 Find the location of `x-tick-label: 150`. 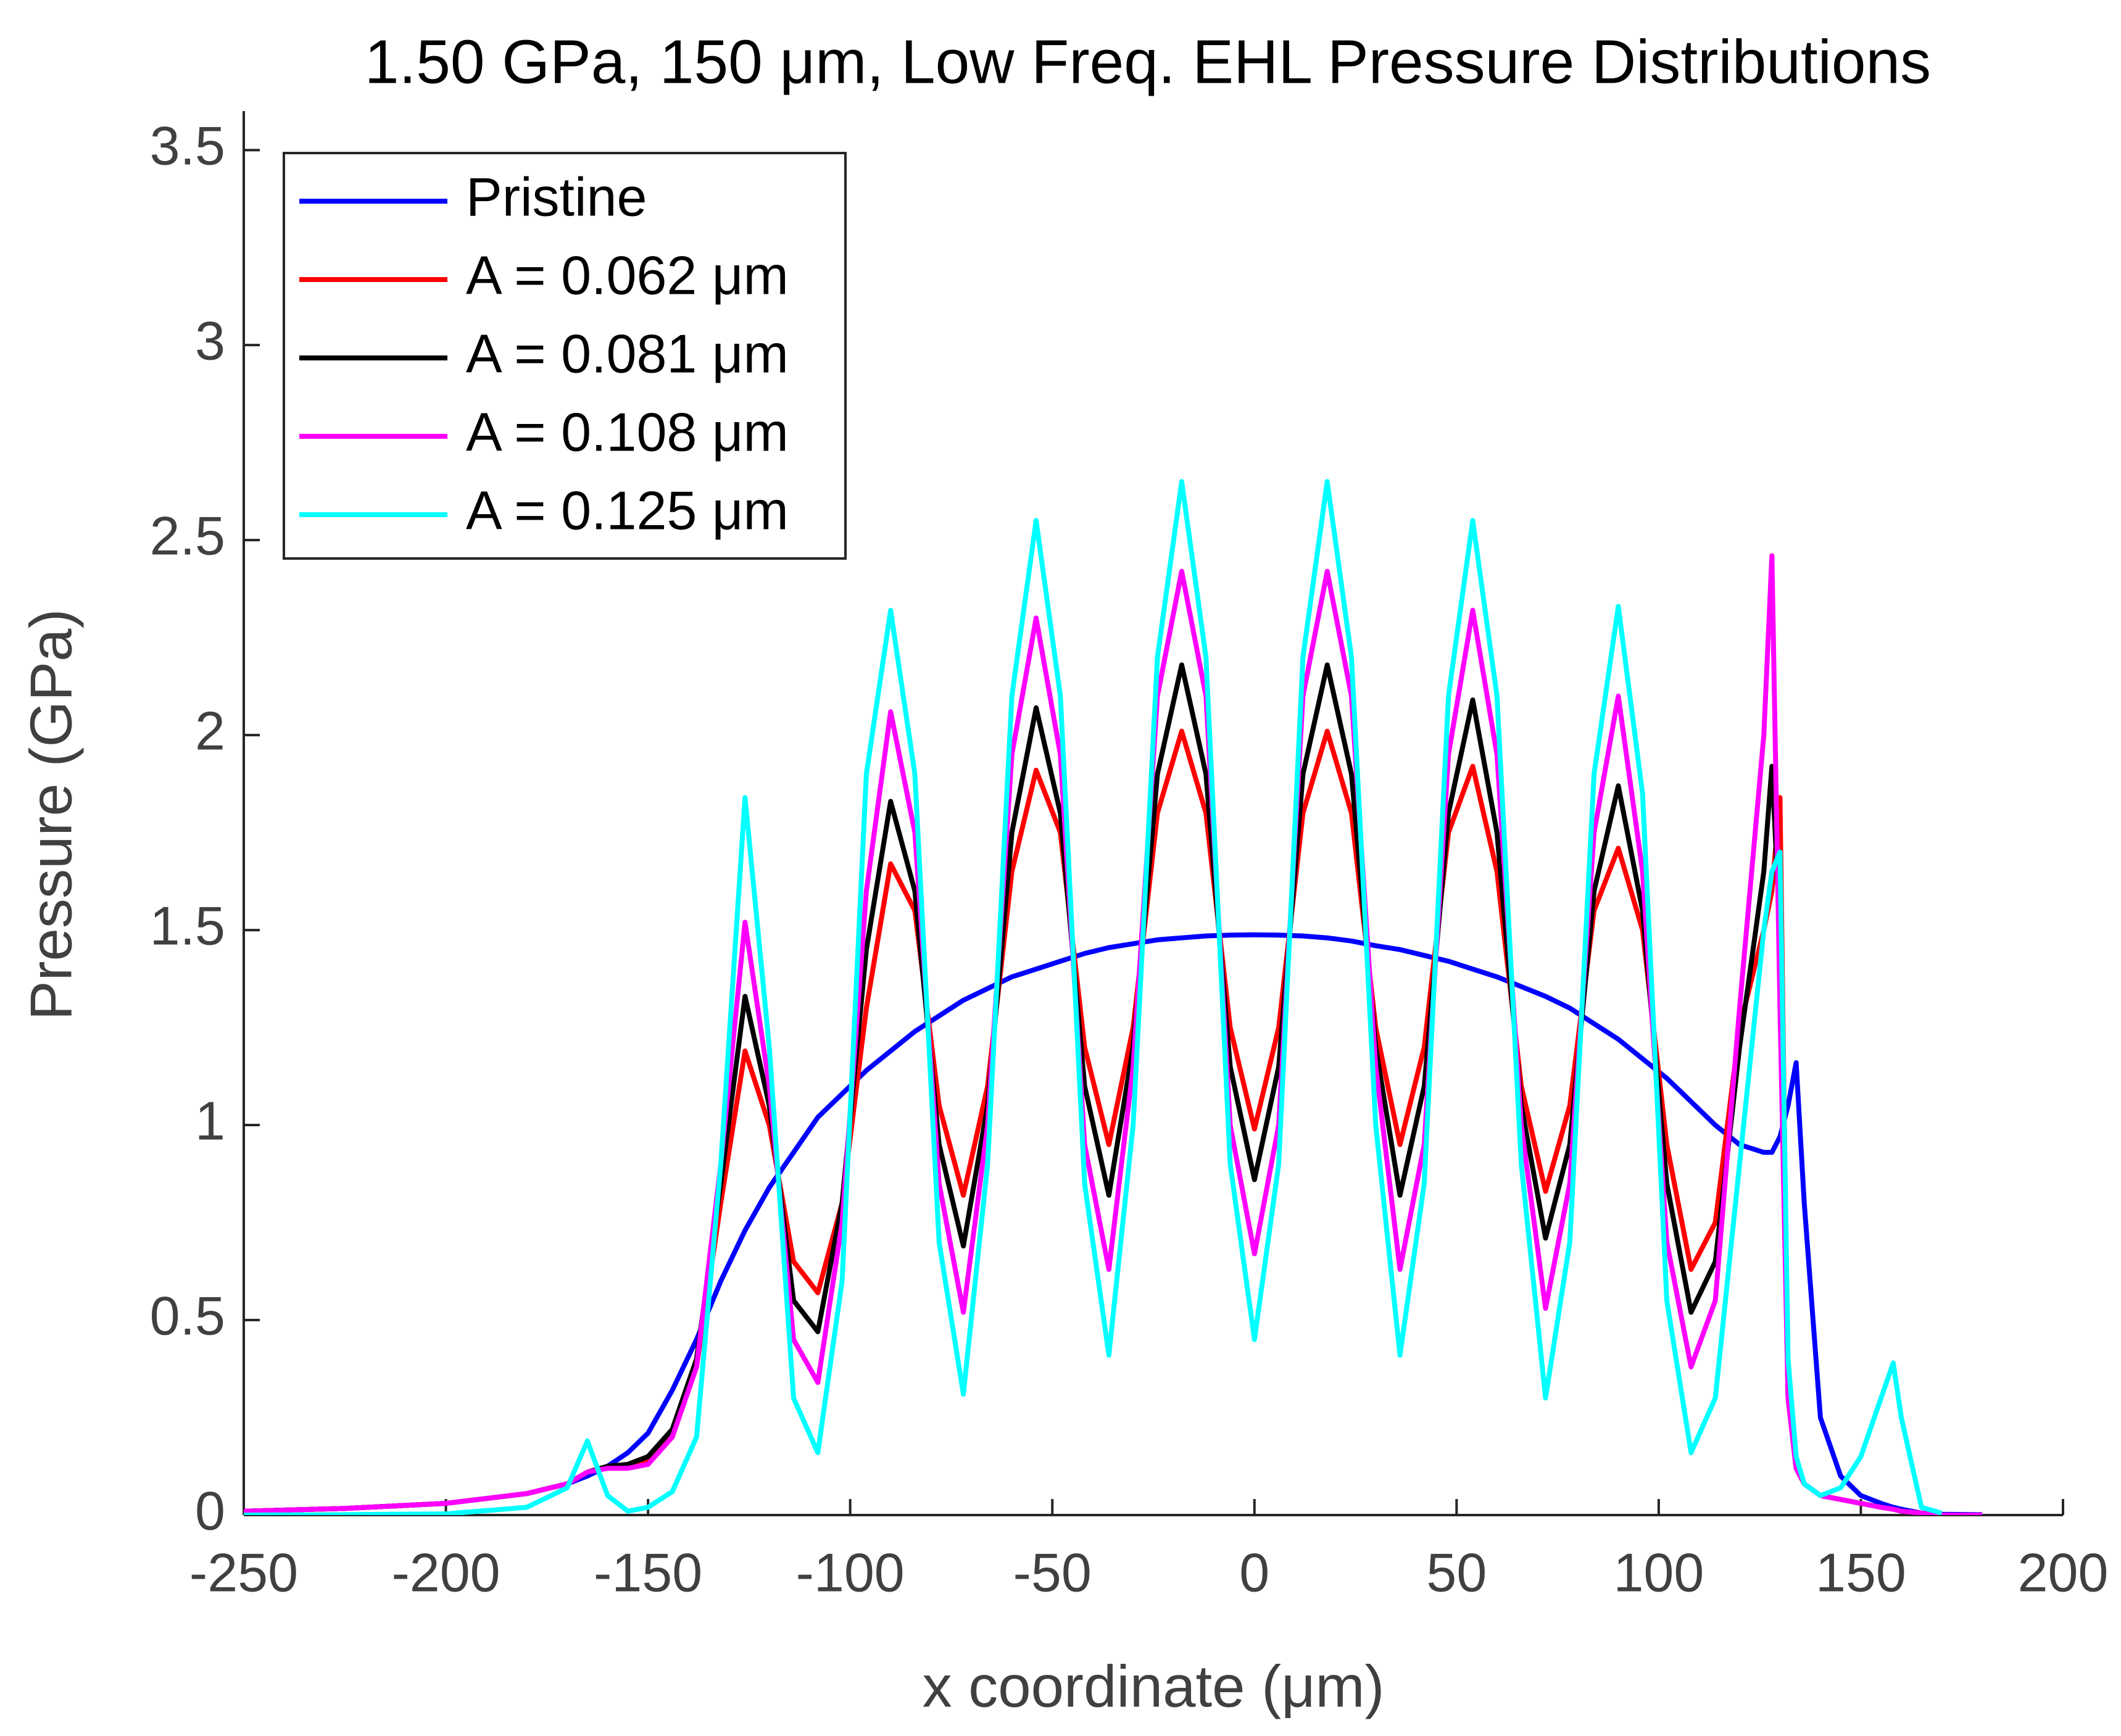

x-tick-label: 150 is located at coordinates (1861, 1572).